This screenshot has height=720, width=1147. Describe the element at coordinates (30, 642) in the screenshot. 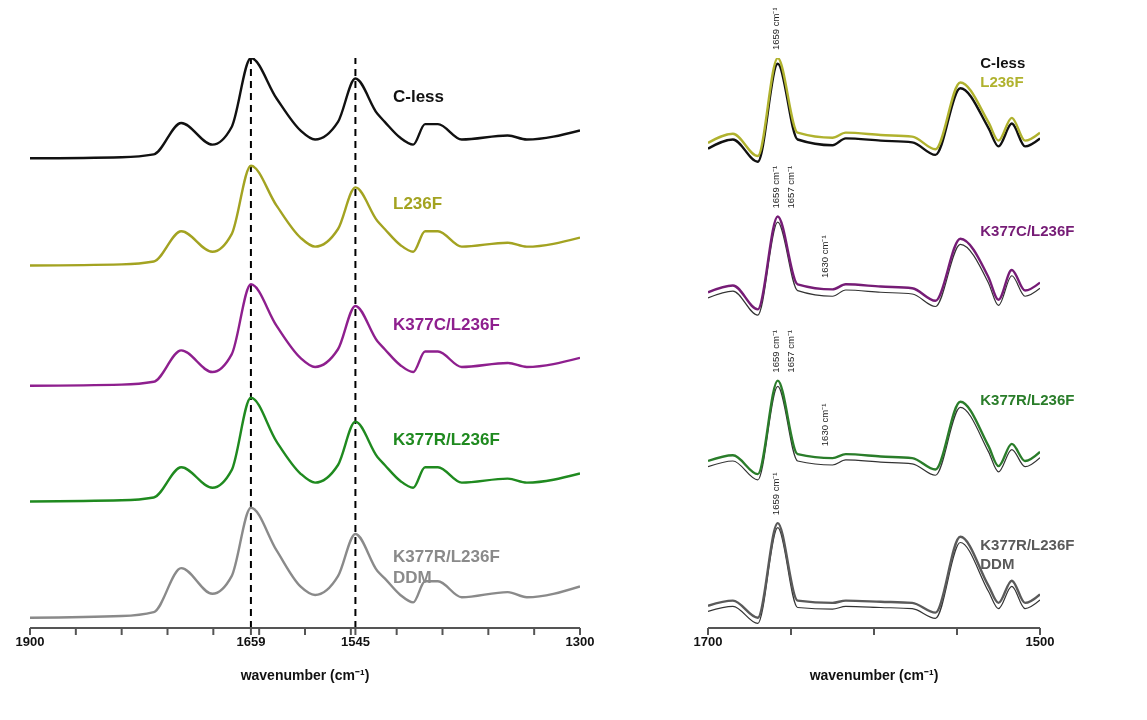

I see `x-tick-label: 1900` at that location.